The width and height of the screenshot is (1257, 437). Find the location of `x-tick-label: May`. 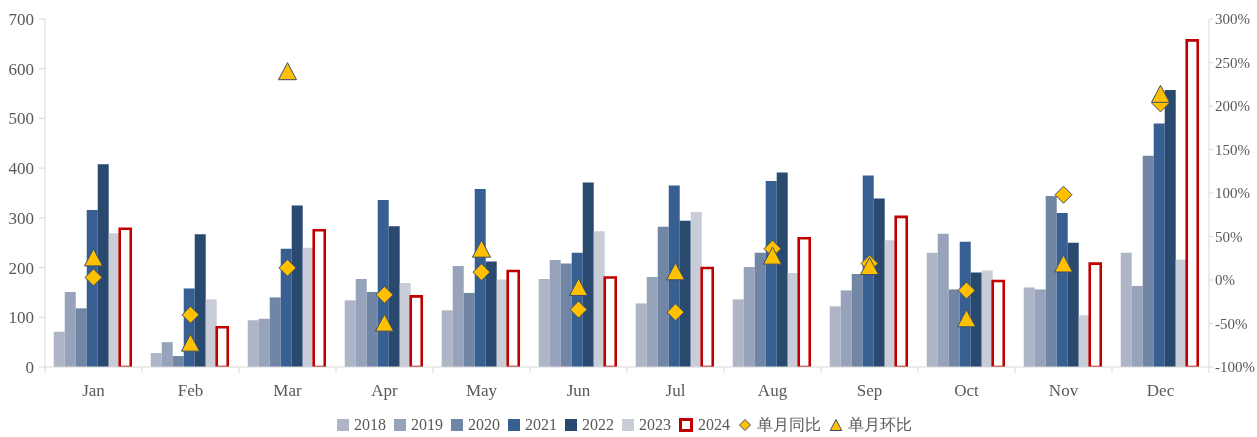

x-tick-label: May is located at coordinates (481, 391).